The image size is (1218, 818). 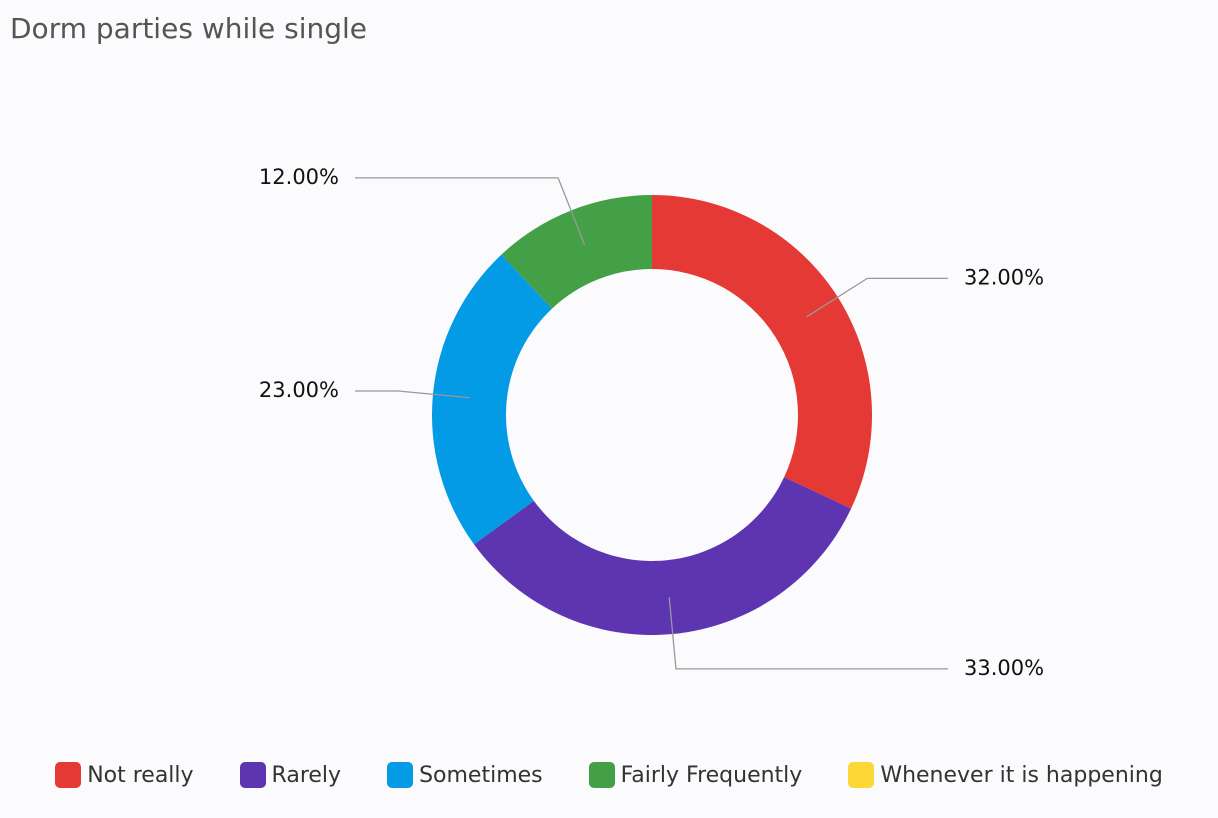 I want to click on legend-item: Not really, so click(x=124, y=775).